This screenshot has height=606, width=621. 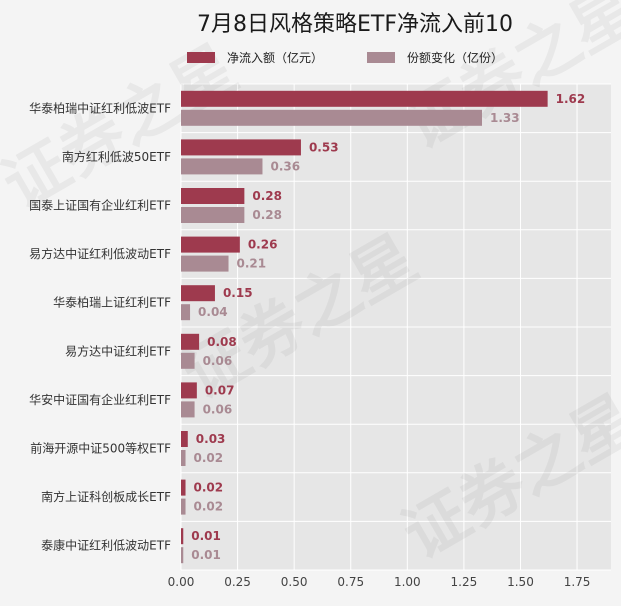 I want to click on category-label: 国泰上证国有企业红利ETF, so click(x=100, y=205).